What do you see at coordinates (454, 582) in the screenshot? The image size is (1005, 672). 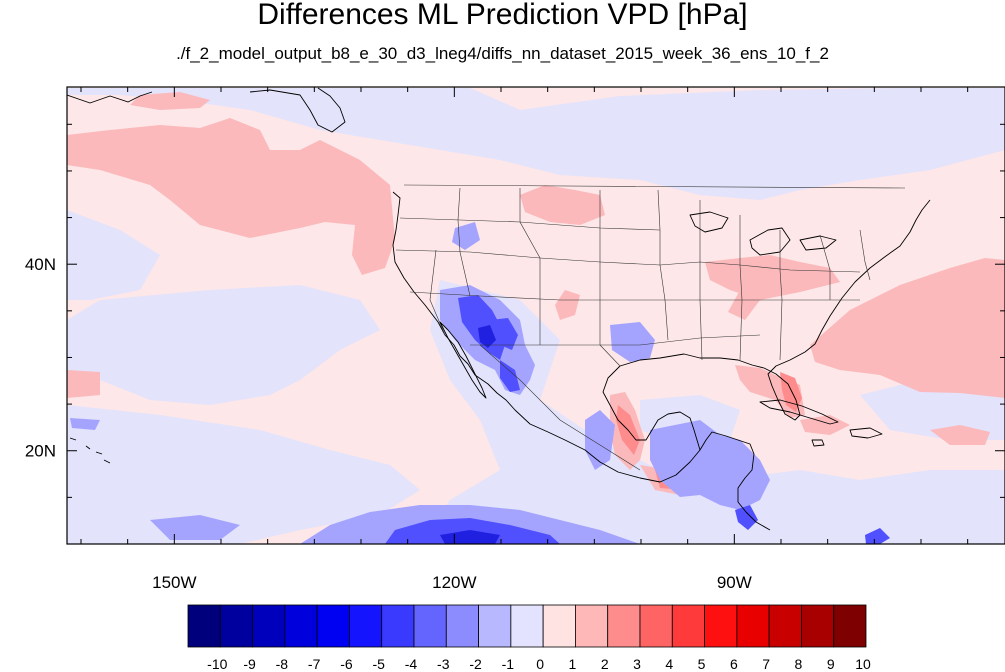 I see `x-tick-label: 120W` at bounding box center [454, 582].